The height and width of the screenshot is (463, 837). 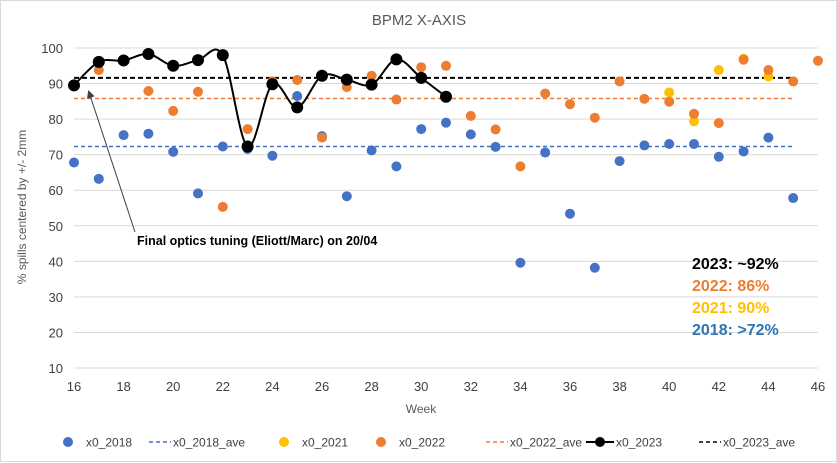 What do you see at coordinates (173, 386) in the screenshot?
I see `x-tick-label: 20` at bounding box center [173, 386].